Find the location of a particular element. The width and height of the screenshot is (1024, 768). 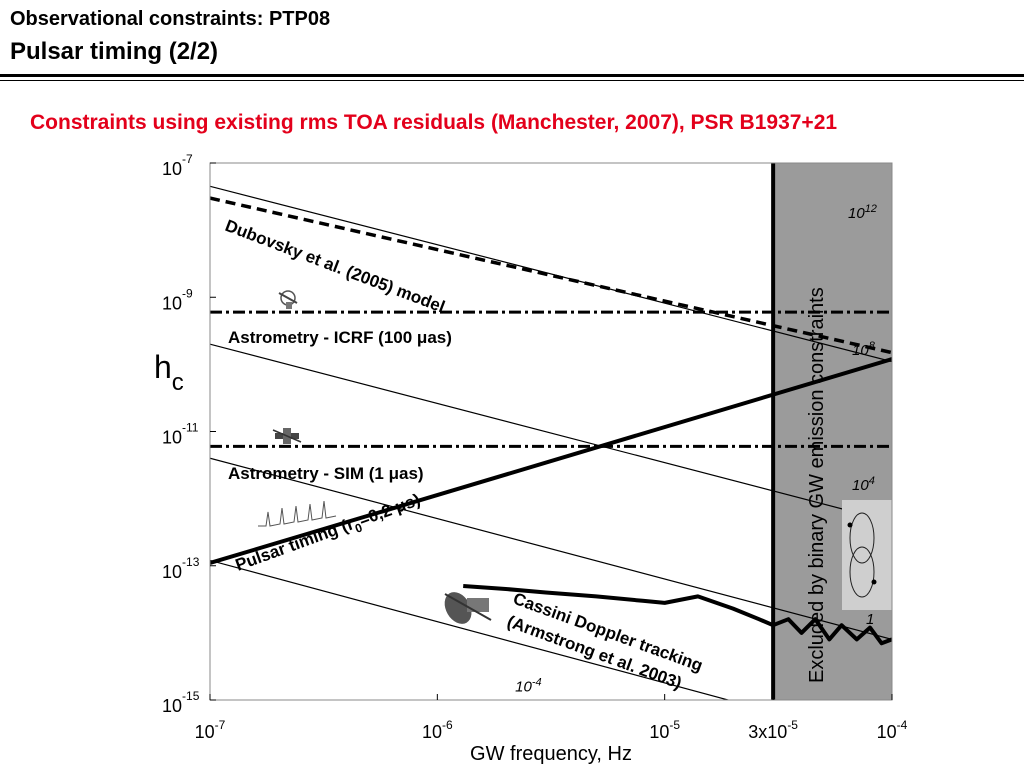

pulse-train-icon is located at coordinates (297, 513).